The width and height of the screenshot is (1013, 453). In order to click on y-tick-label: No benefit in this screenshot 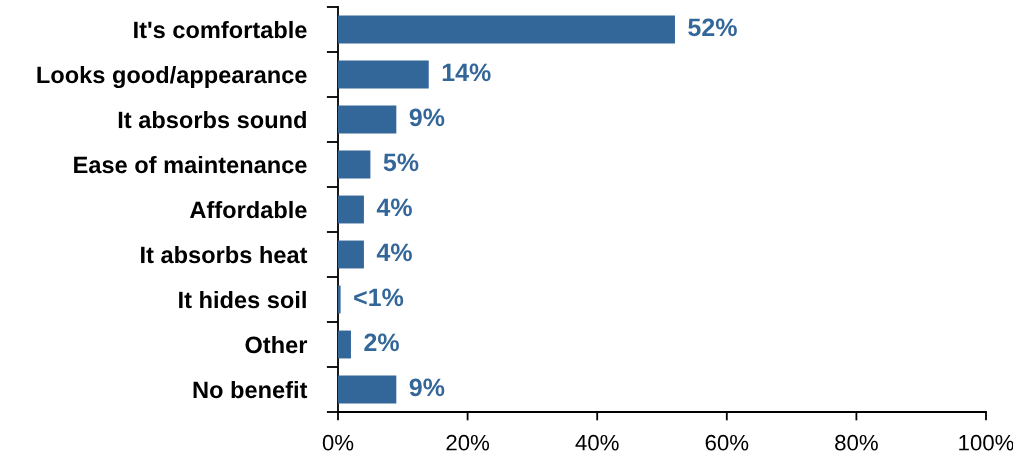, I will do `click(250, 389)`.